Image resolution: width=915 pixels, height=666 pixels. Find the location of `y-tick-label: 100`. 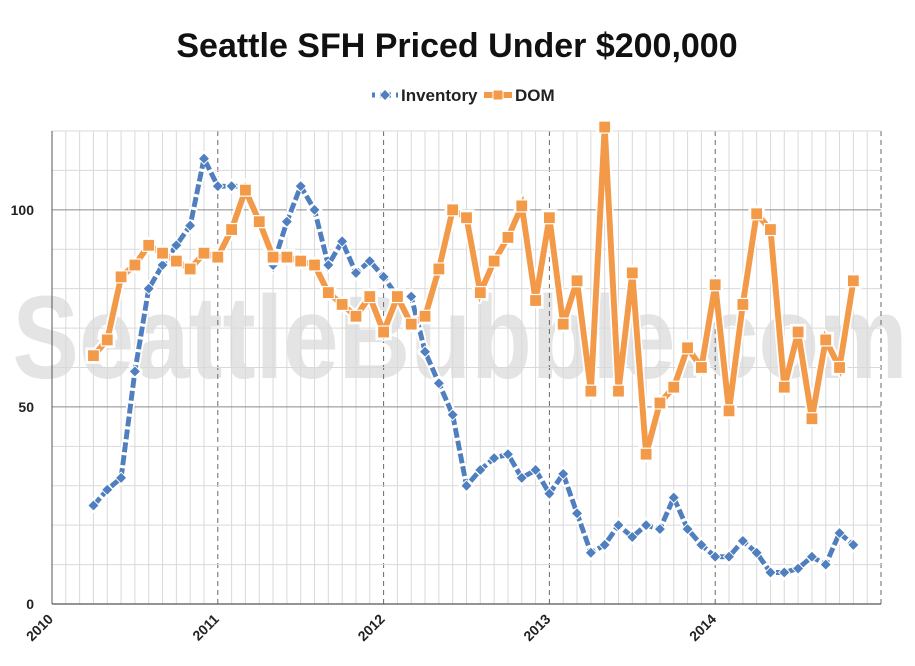

y-tick-label: 100 is located at coordinates (23, 210).